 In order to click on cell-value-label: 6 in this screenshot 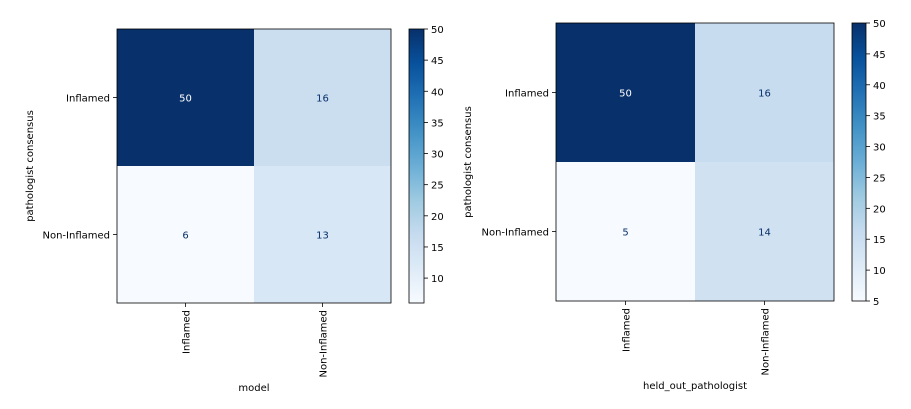, I will do `click(185, 236)`.